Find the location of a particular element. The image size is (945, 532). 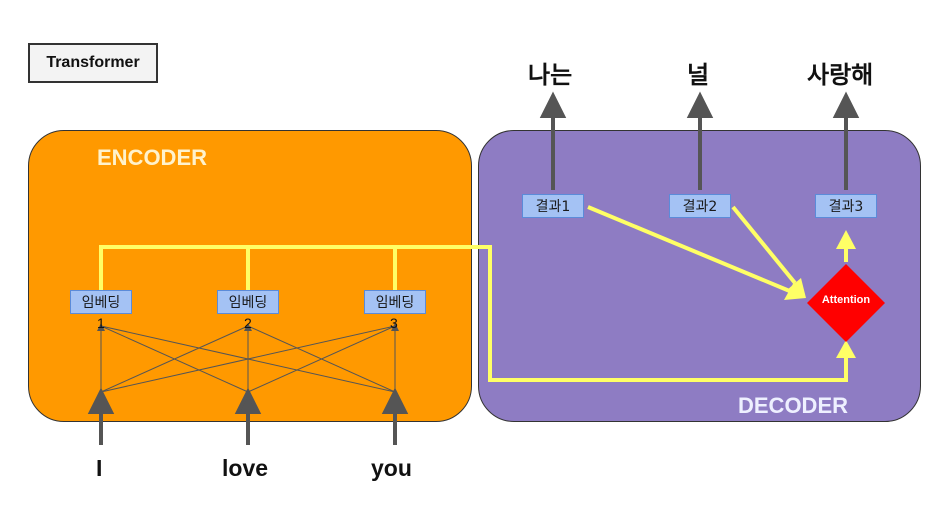

attention-input-arrowhead is located at coordinates (846, 349).